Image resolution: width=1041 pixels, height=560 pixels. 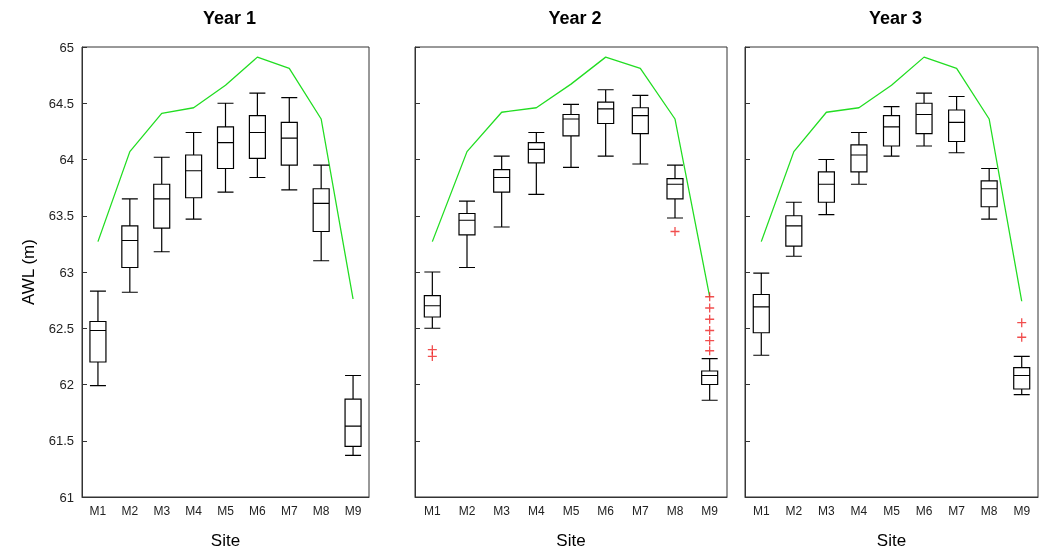 What do you see at coordinates (66, 272) in the screenshot?
I see `y-tick-label: 63` at bounding box center [66, 272].